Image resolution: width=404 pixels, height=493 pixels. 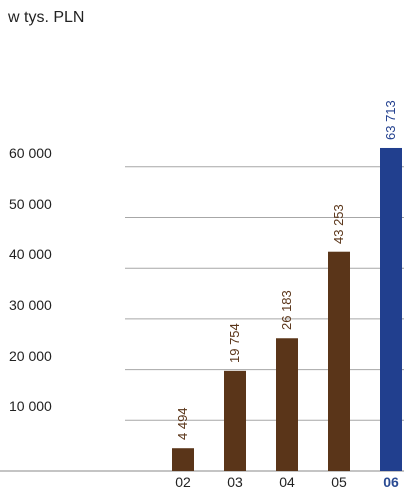 What do you see at coordinates (183, 482) in the screenshot?
I see `x-tick-label: 02` at bounding box center [183, 482].